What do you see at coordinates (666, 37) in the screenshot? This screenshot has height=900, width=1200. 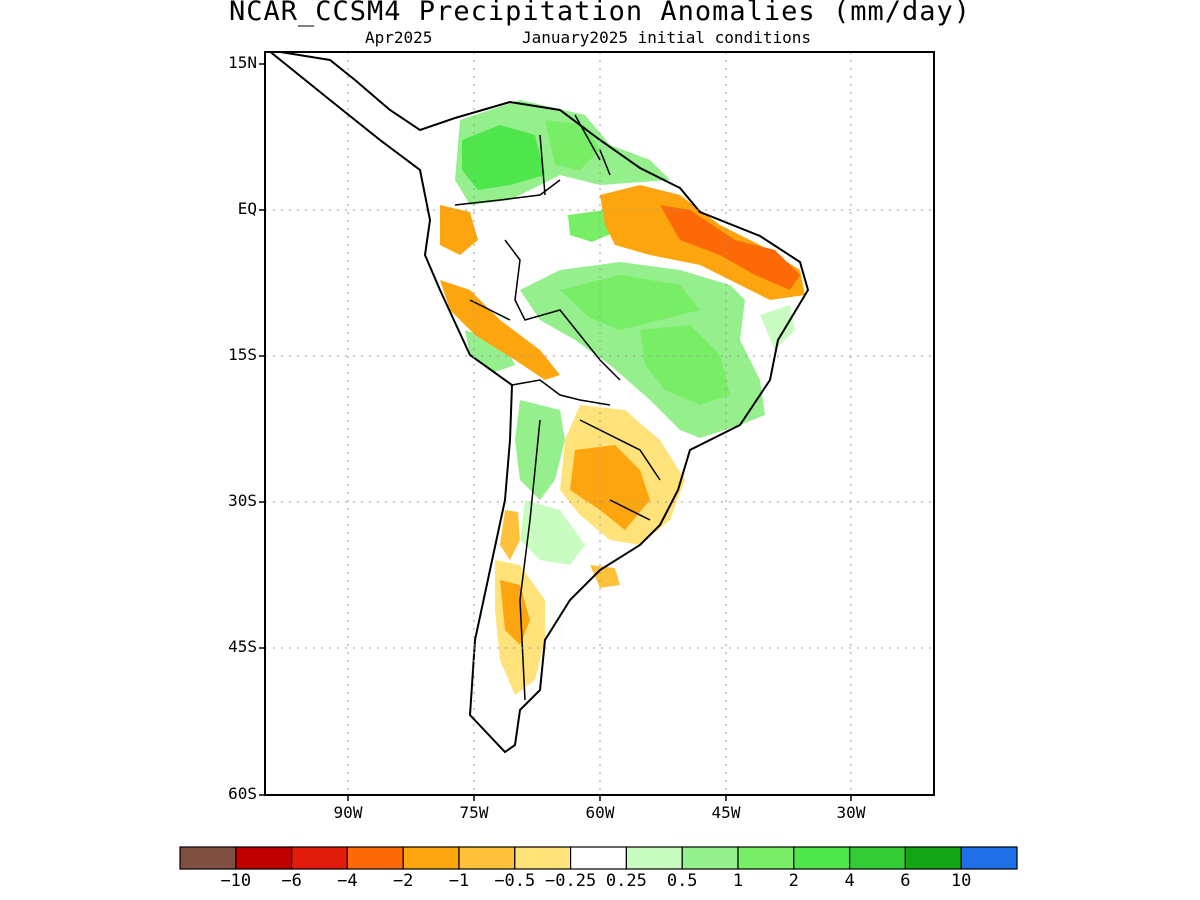 I see `initial-conditions: January2025 initial conditions` at bounding box center [666, 37].